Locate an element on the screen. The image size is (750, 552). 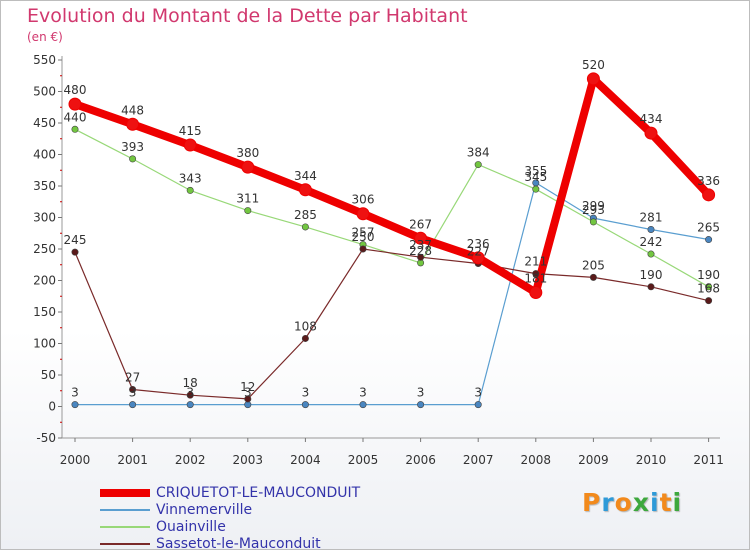
data-label: 380 is located at coordinates (247, 153).